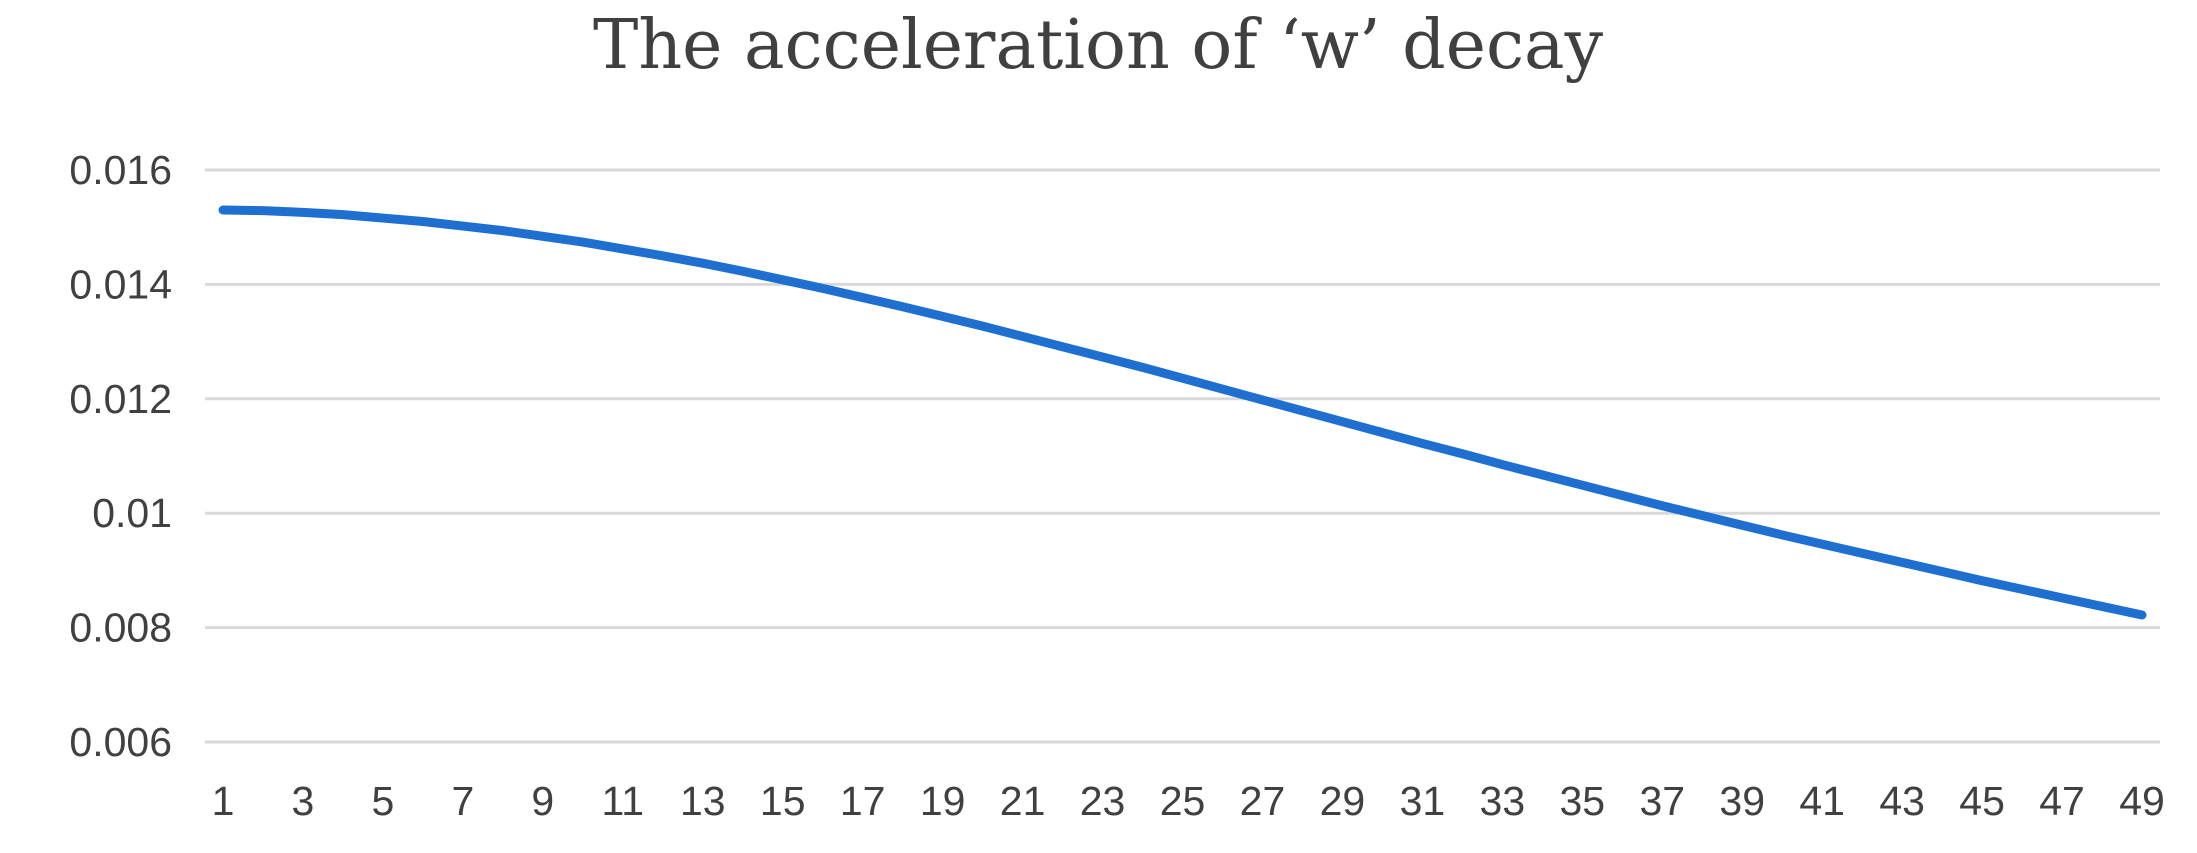  What do you see at coordinates (120, 456) in the screenshot?
I see `y-axis-tick-labels: 0.006 0.008 0.01 0.012 0.014 0.016` at bounding box center [120, 456].